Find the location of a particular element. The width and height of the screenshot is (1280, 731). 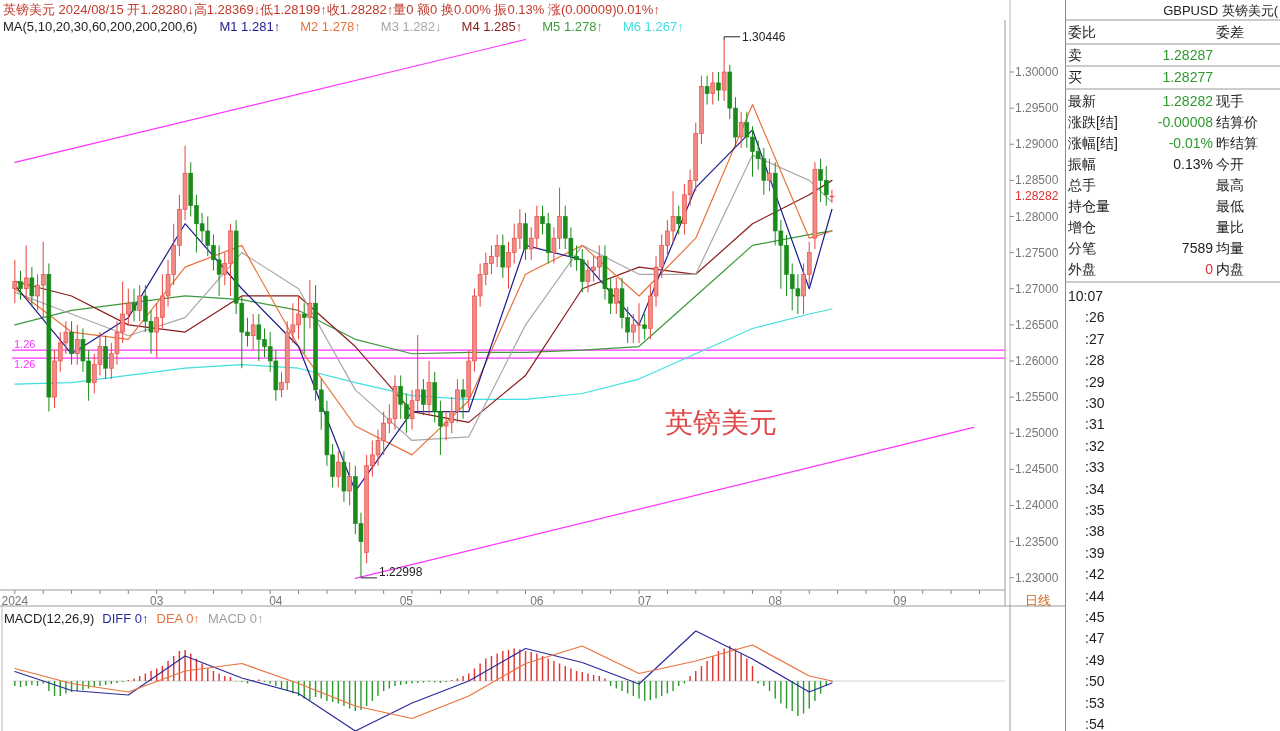

text: :32 is located at coordinates (1095, 445).